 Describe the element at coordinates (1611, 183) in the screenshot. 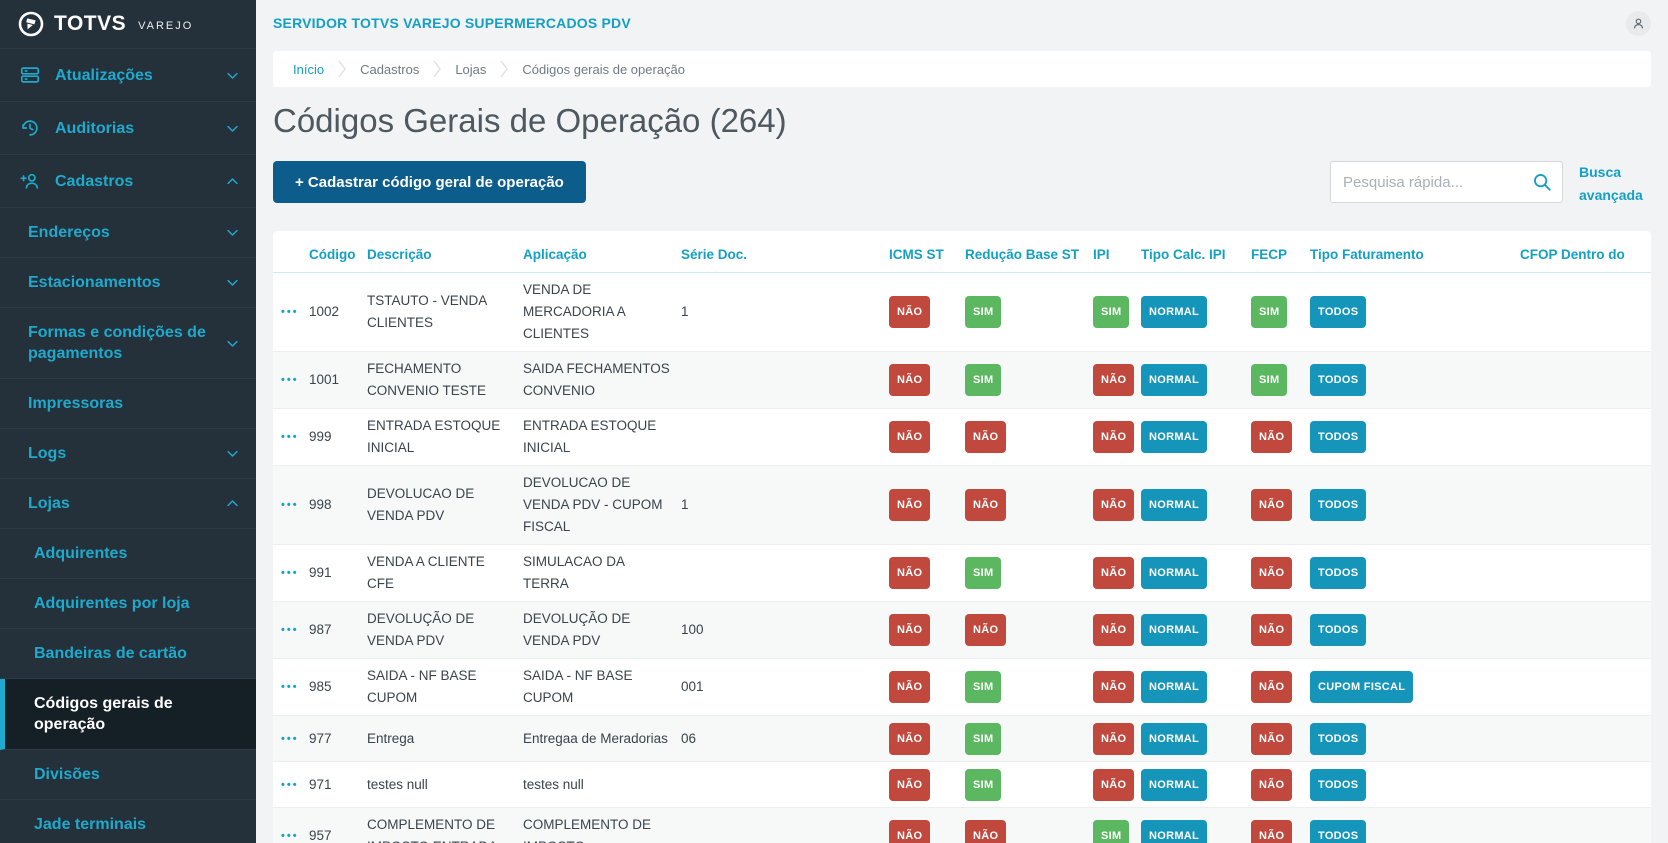

I see `advanced-search-link: Busca avançada` at that location.